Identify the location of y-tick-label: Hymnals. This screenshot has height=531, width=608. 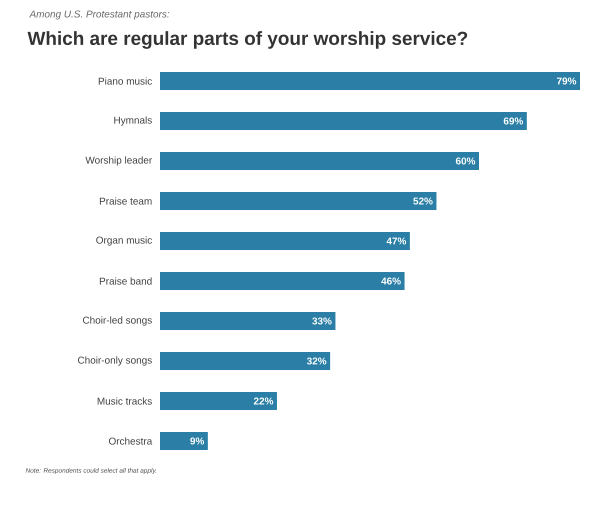
(133, 121).